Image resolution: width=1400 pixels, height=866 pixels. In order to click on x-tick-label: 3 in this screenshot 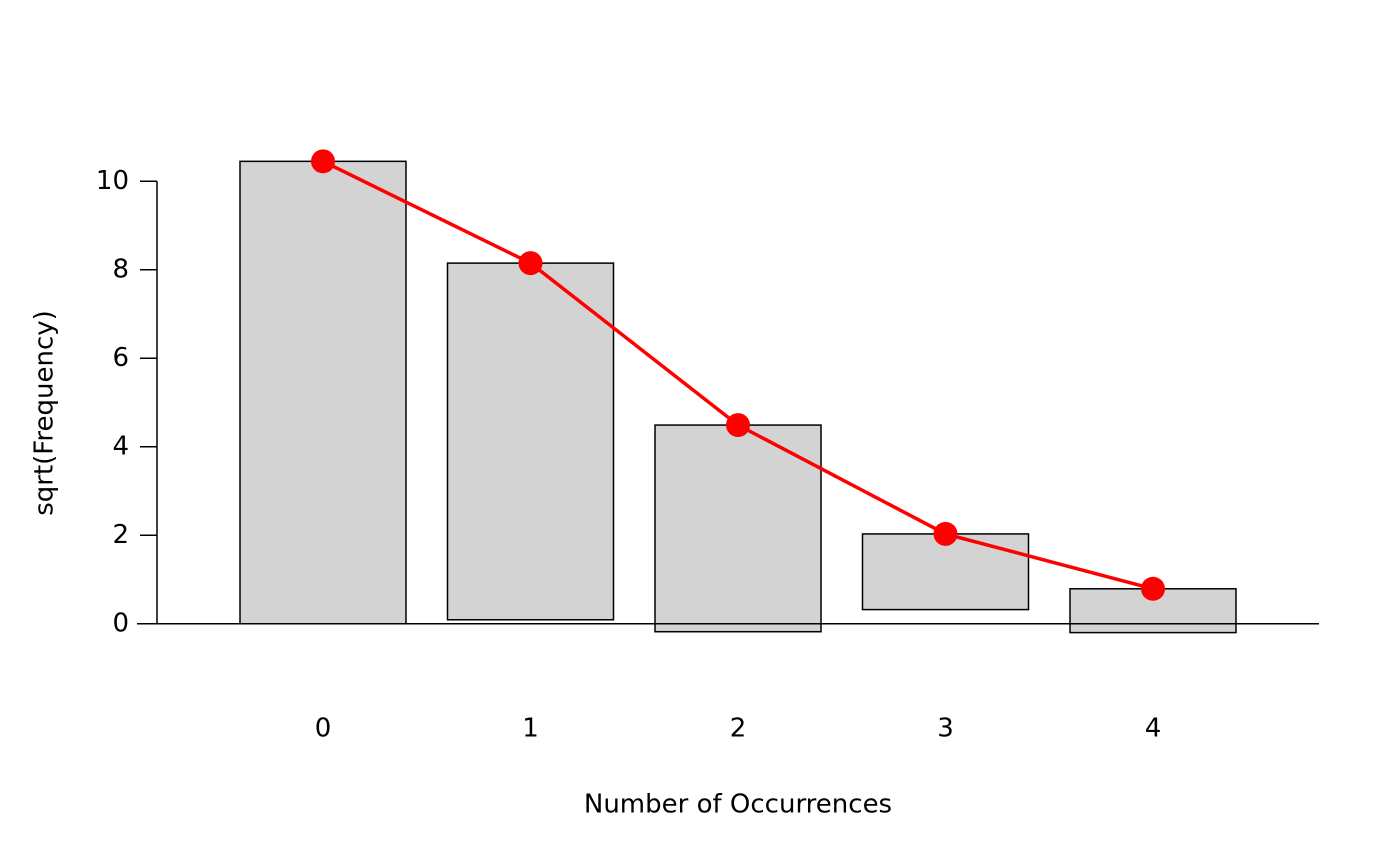, I will do `click(945, 729)`.